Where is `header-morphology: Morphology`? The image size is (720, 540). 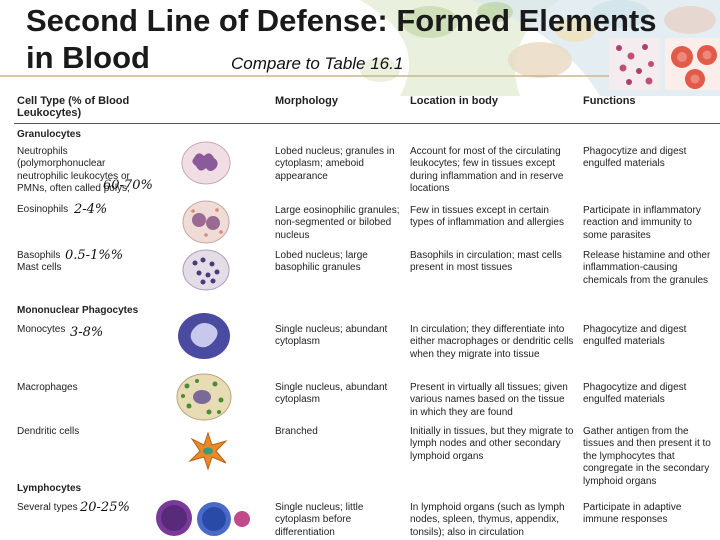
header-morphology: Morphology is located at coordinates (306, 101).